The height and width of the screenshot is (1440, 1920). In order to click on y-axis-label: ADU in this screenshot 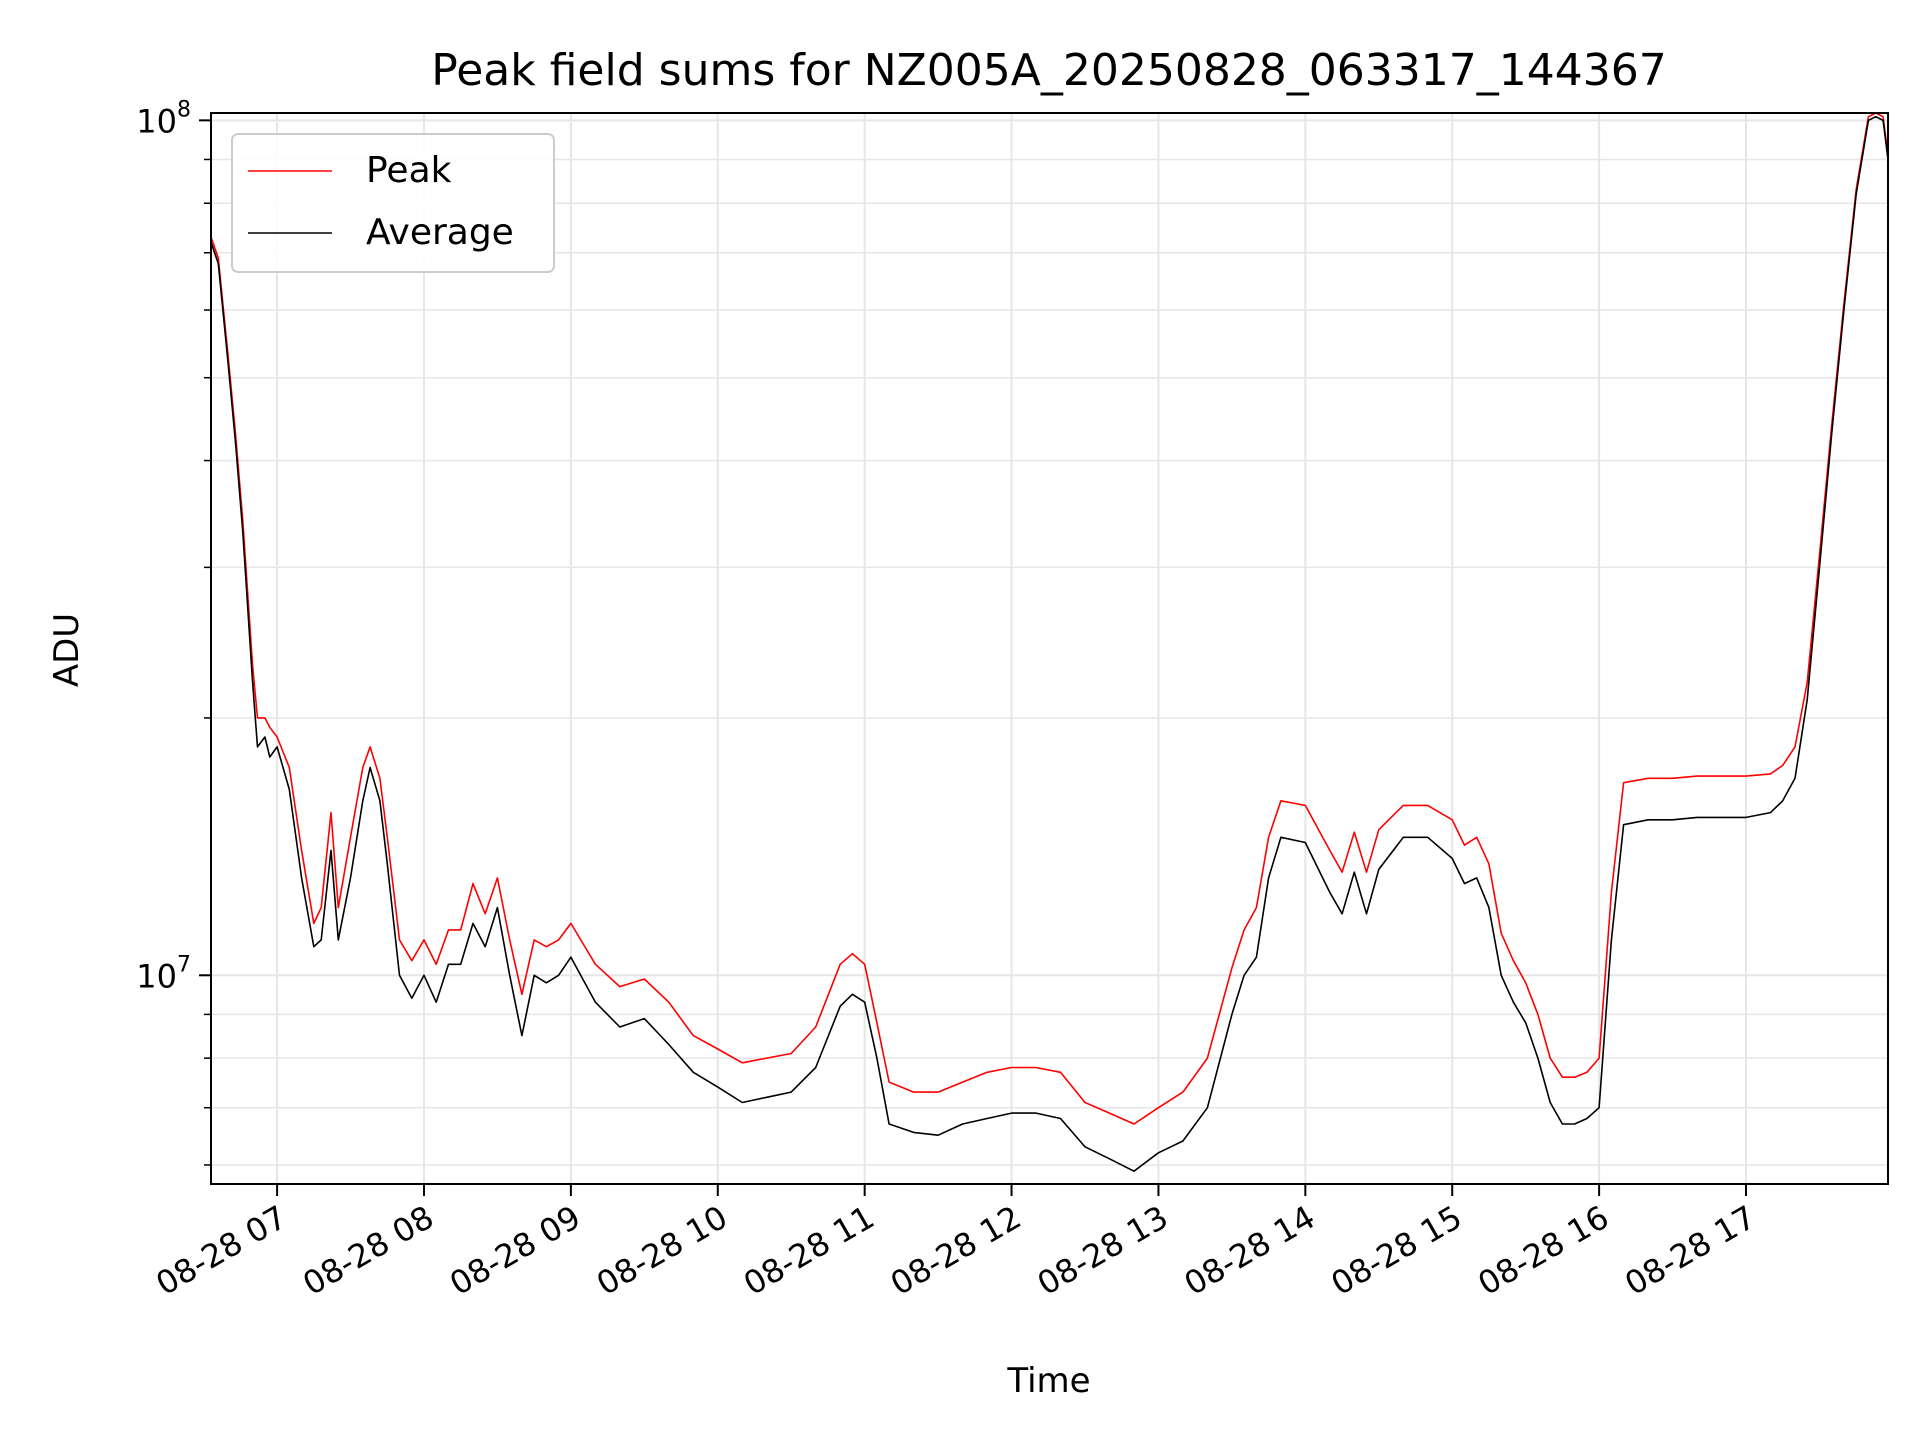, I will do `click(67, 650)`.